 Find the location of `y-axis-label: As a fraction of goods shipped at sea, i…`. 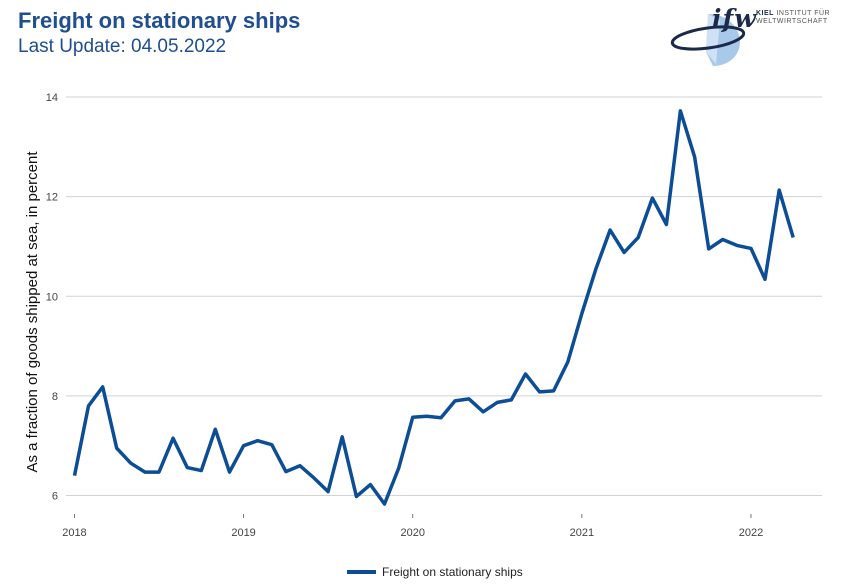

y-axis-label: As a fraction of goods shipped at sea, i… is located at coordinates (32, 312).